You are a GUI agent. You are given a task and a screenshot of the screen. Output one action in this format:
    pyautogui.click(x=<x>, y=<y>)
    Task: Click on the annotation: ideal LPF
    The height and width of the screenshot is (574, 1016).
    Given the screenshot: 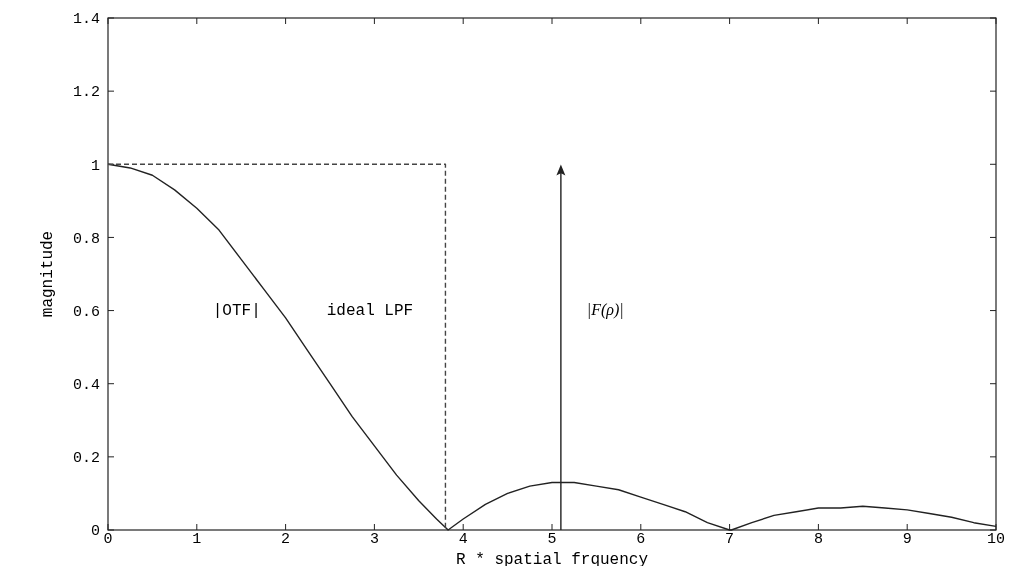 What is the action you would take?
    pyautogui.click(x=370, y=311)
    